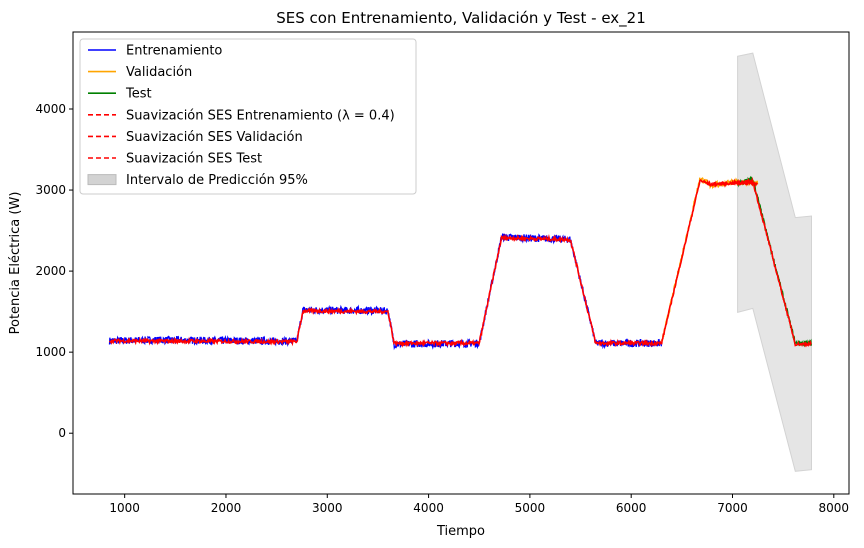 This screenshot has height=548, width=864. I want to click on legend-swatch, so click(102, 180).